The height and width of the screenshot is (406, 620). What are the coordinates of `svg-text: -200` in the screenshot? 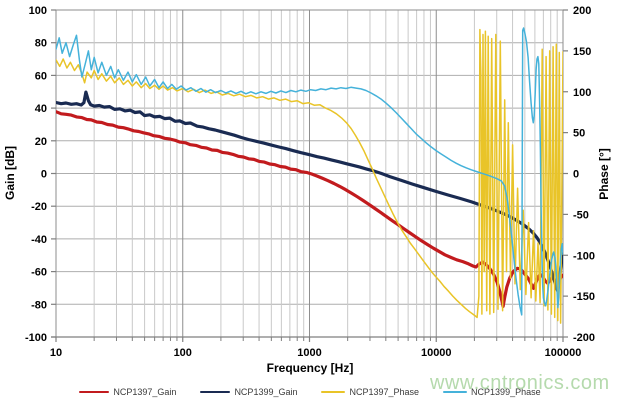 It's located at (584, 338).